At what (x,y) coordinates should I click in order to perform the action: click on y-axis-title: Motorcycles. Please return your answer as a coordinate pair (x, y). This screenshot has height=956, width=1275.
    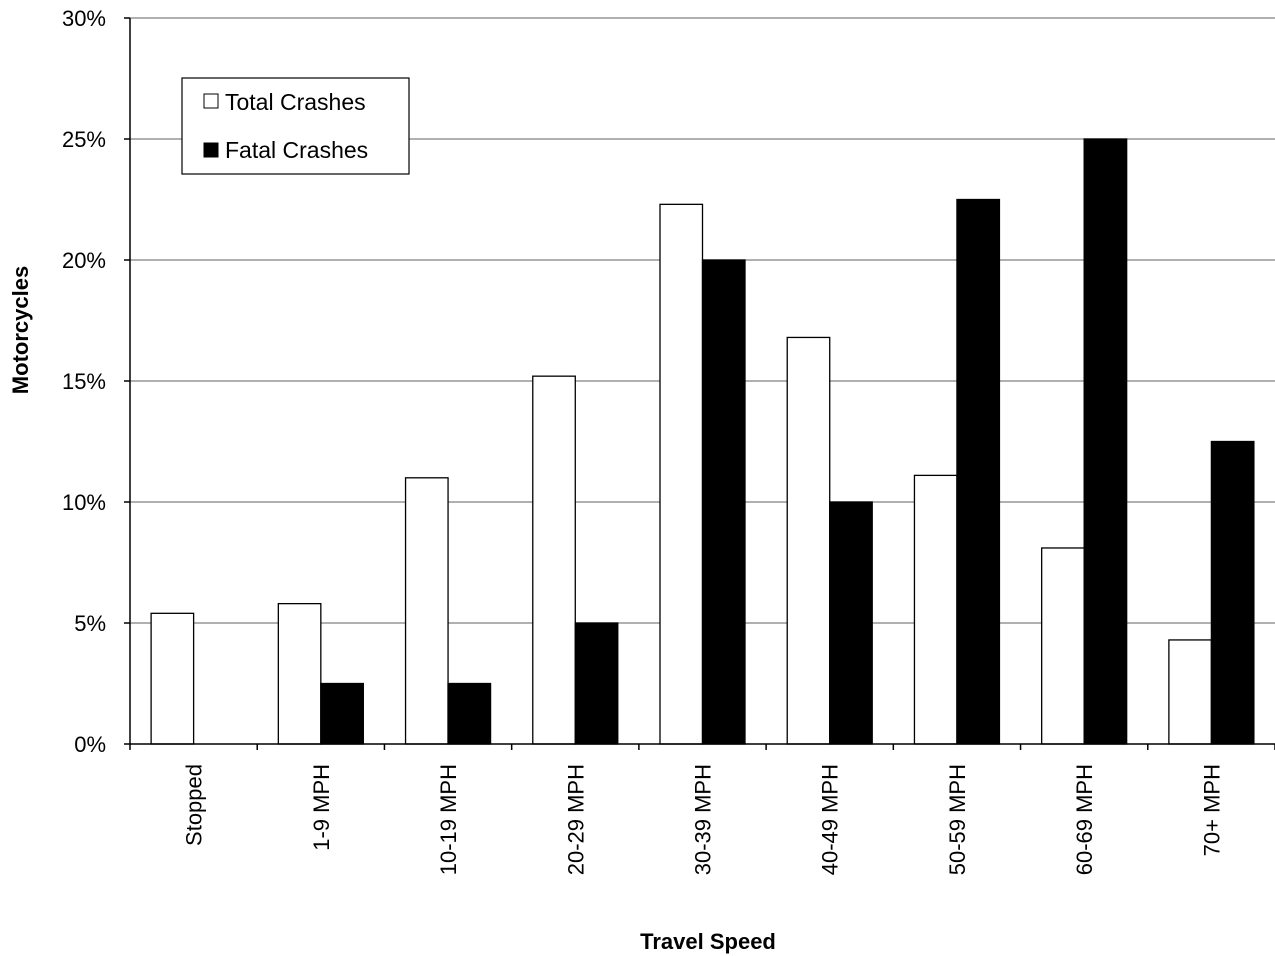
    Looking at the image, I should click on (20, 330).